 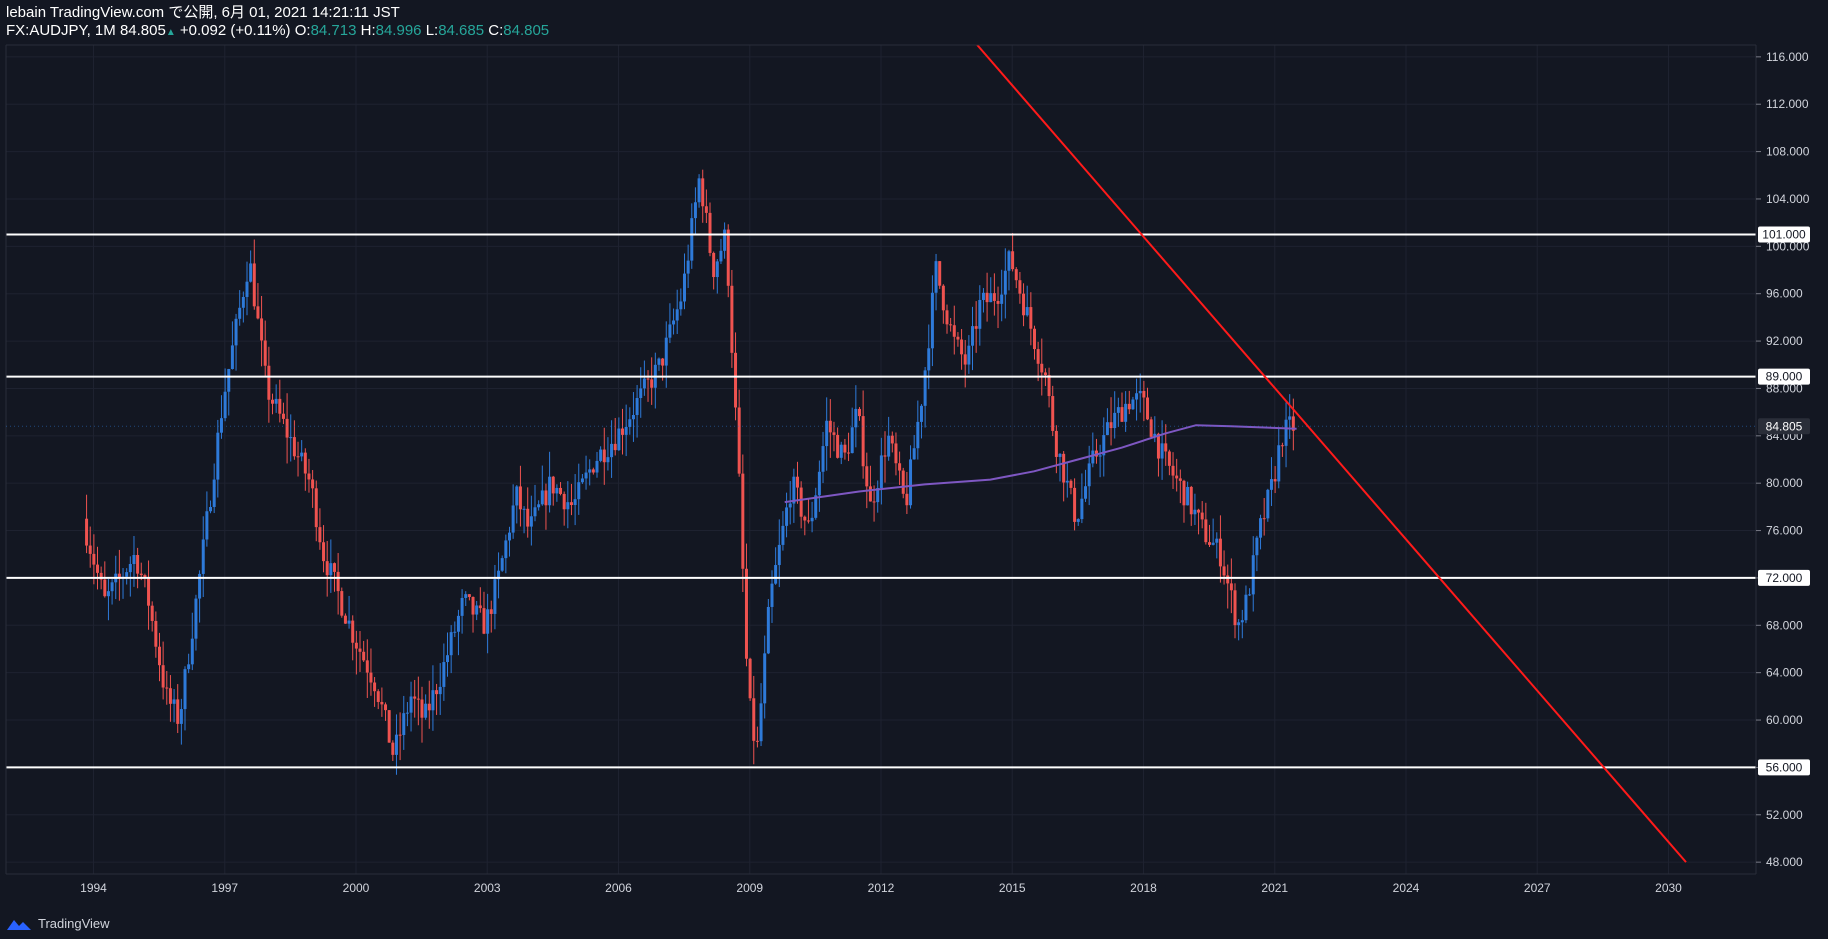 What do you see at coordinates (224, 888) in the screenshot?
I see `x-tick-label: 1997` at bounding box center [224, 888].